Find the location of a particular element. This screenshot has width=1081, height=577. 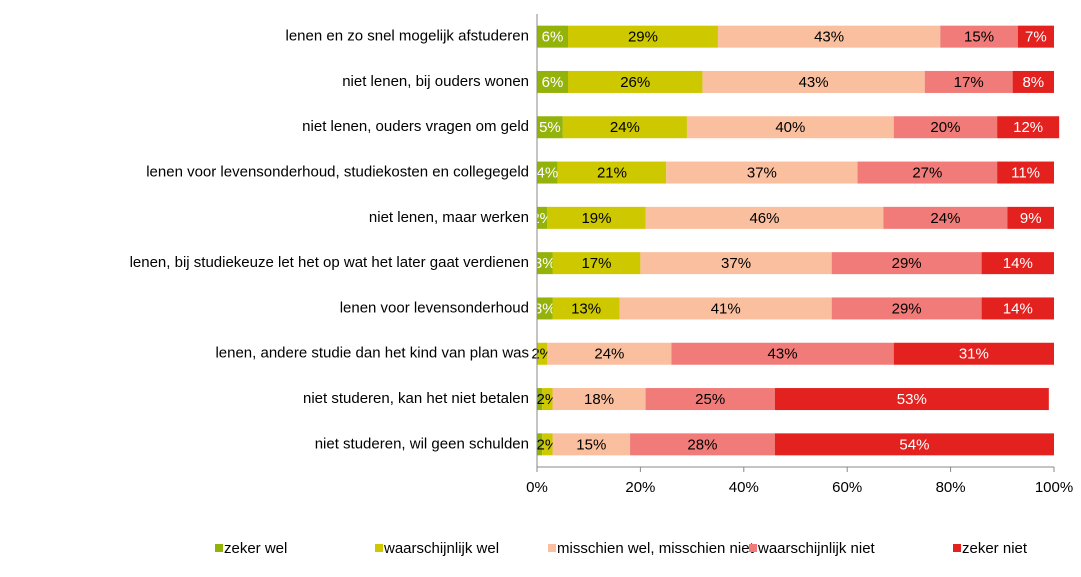

data-label: 46% is located at coordinates (764, 218).